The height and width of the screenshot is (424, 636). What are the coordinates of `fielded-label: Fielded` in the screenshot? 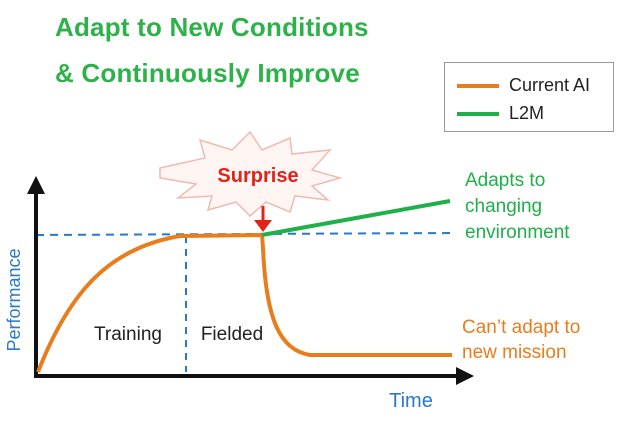 It's located at (232, 334).